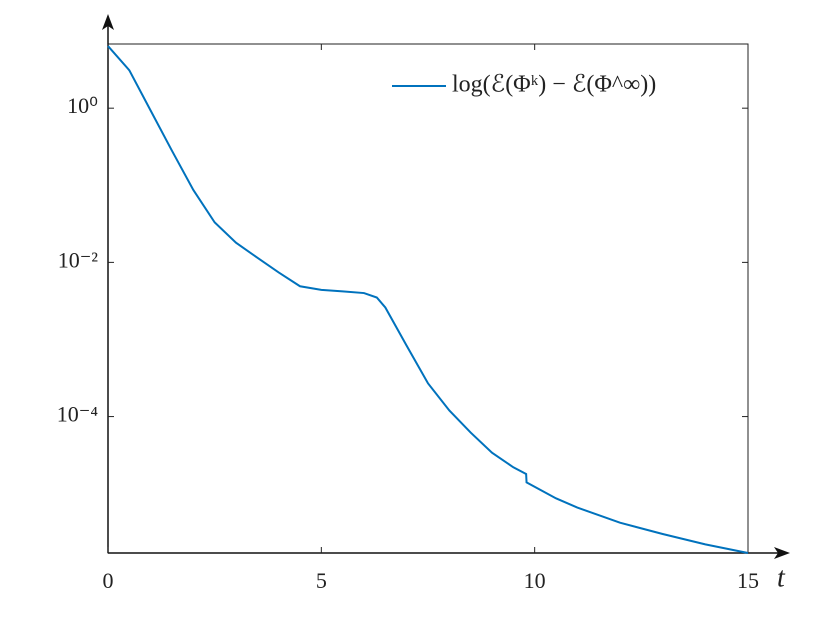 The image size is (830, 623). What do you see at coordinates (78, 414) in the screenshot?
I see `y-tick-label: 10⁻⁴` at bounding box center [78, 414].